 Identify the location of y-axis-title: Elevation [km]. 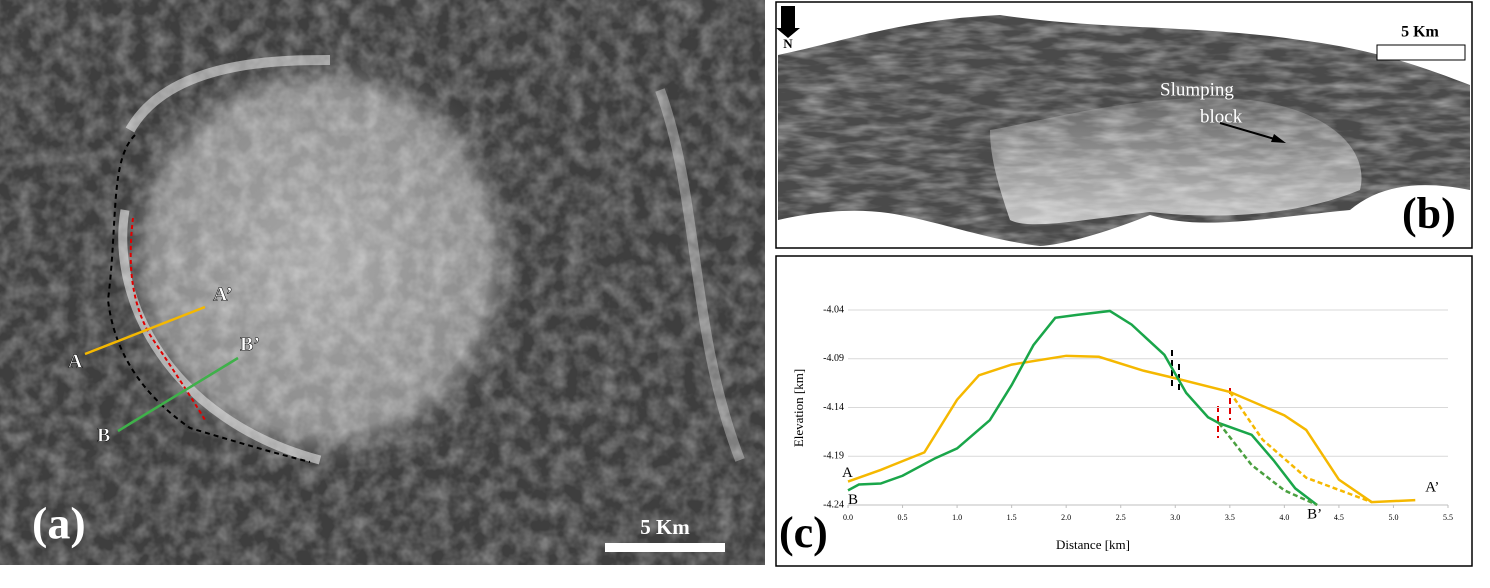
(798, 408).